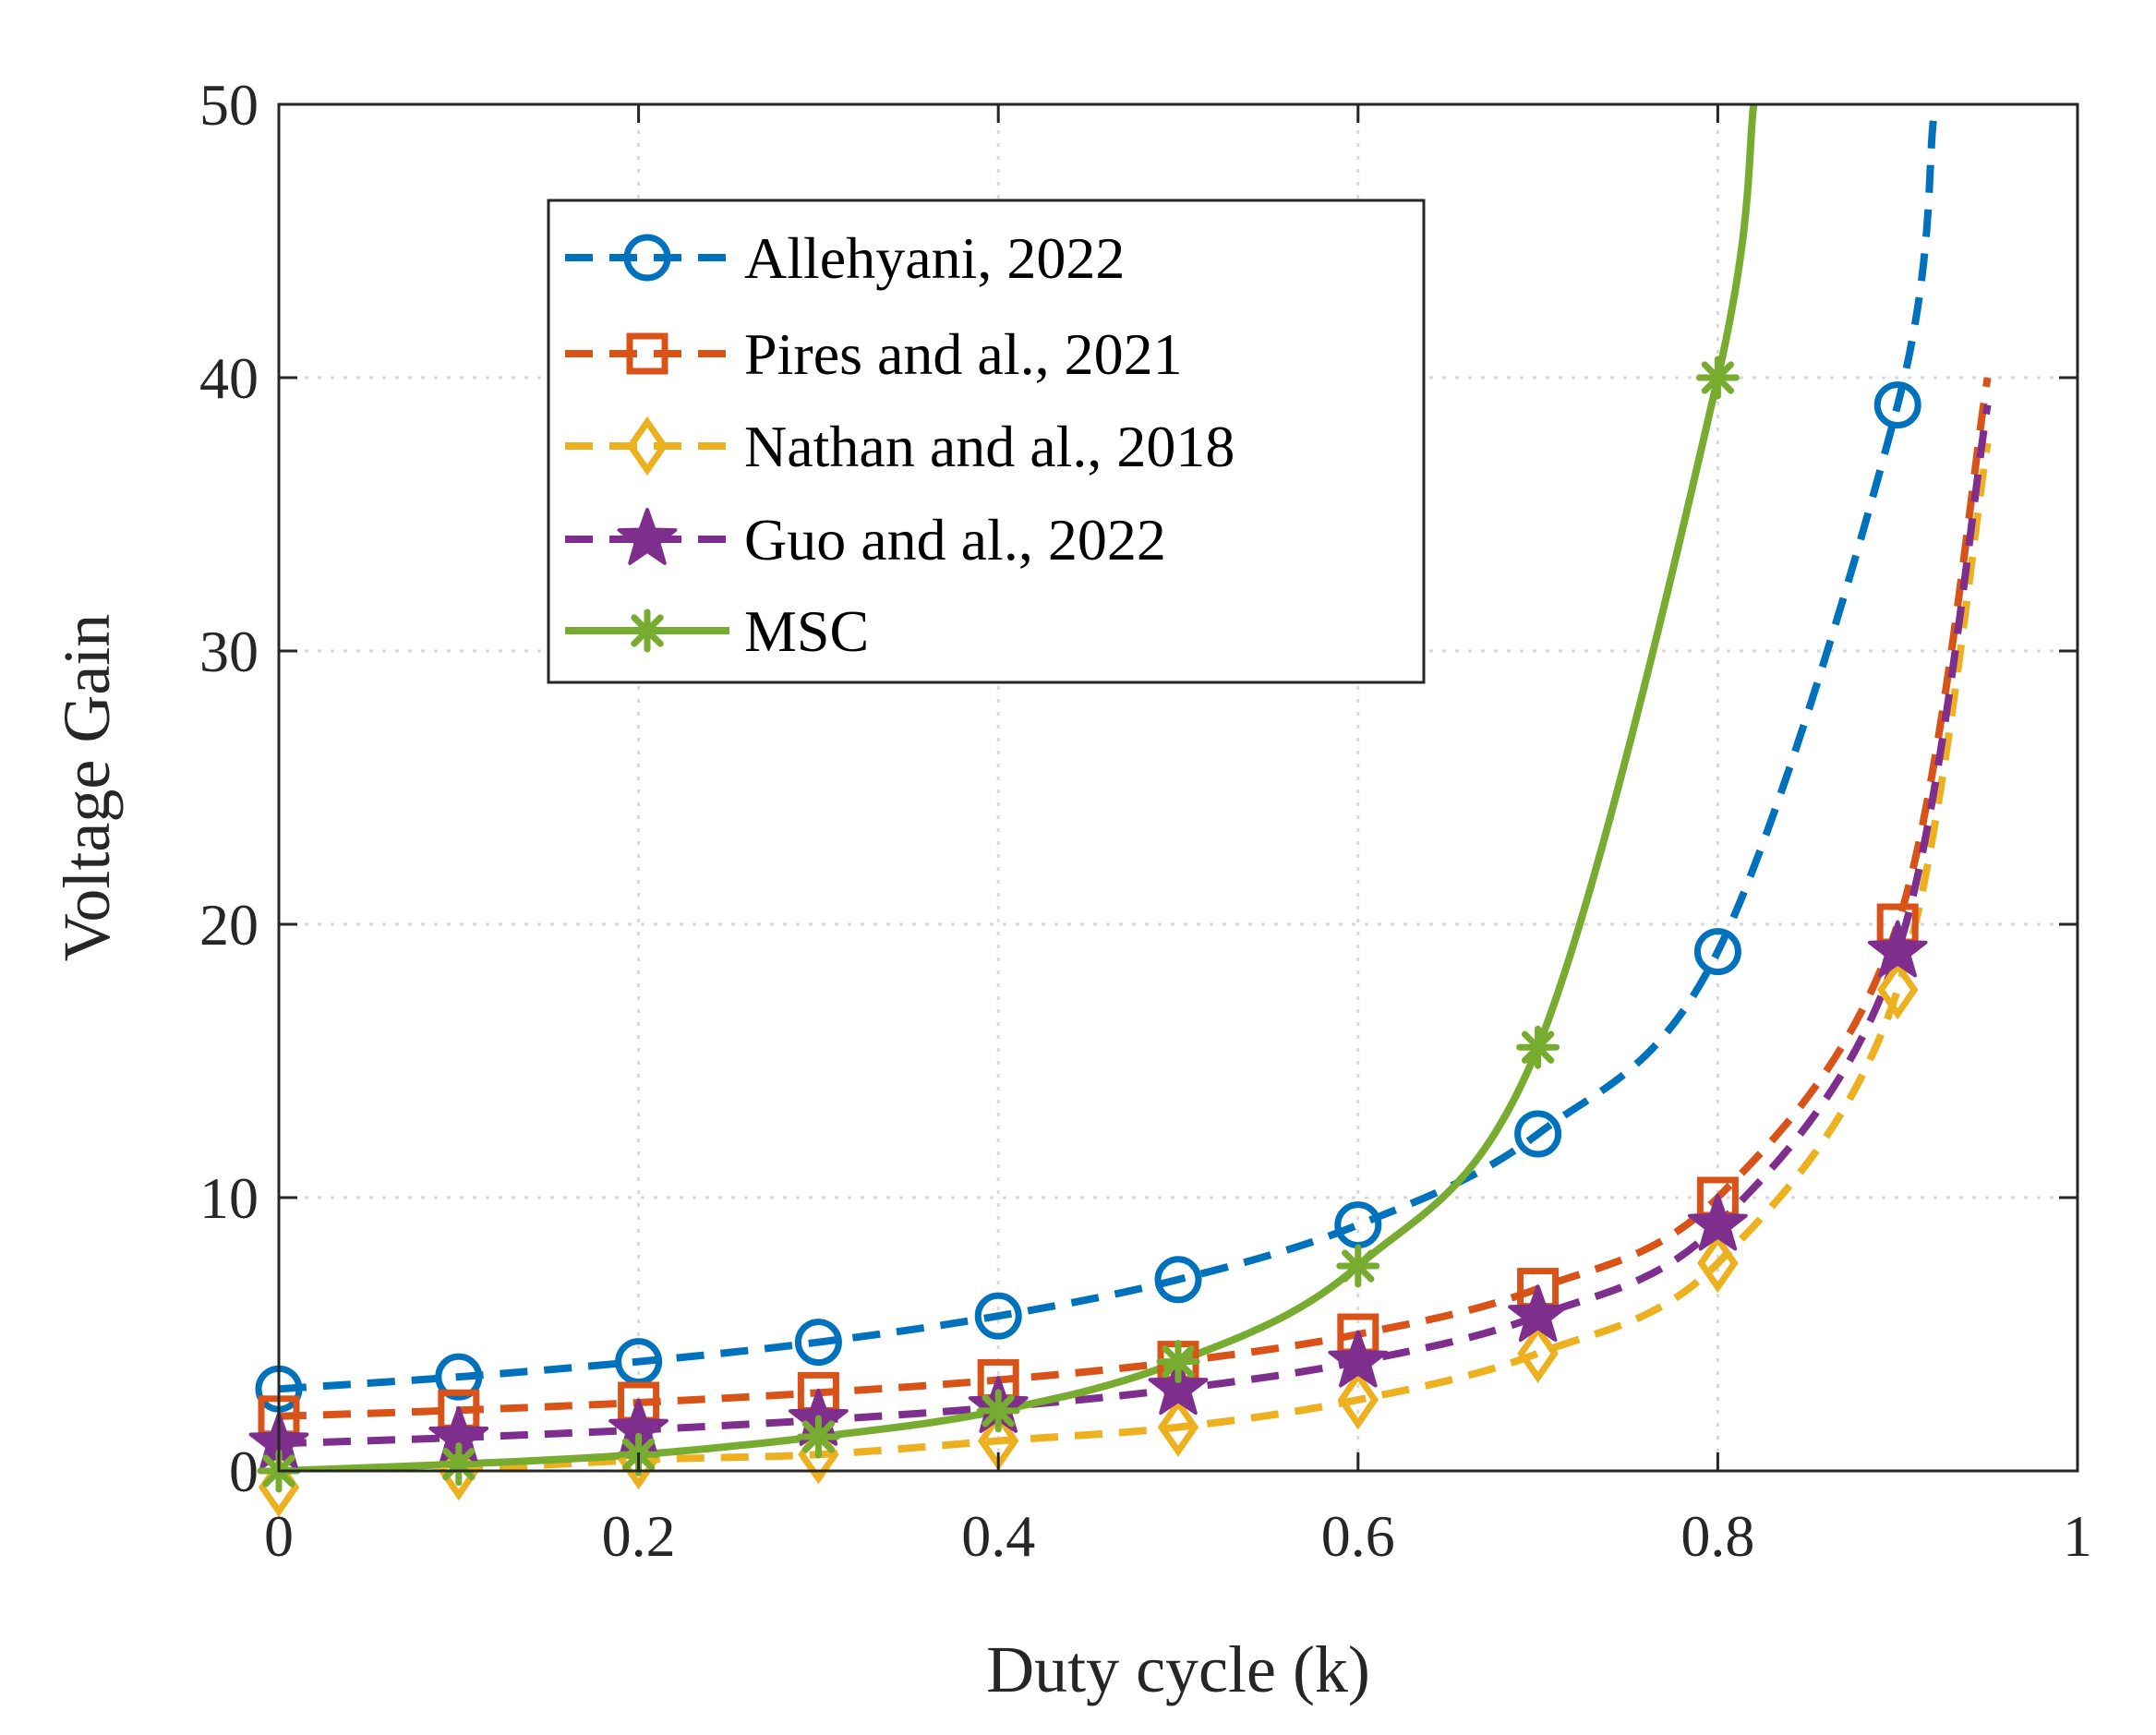 Image resolution: width=2156 pixels, height=1735 pixels. I want to click on x-tick-label: 0.6, so click(1358, 1536).